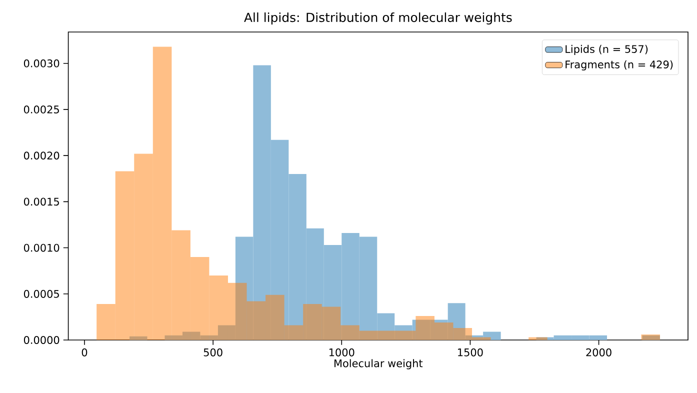 This screenshot has height=393, width=697. I want to click on y-tick-label: 0.0010, so click(42, 248).